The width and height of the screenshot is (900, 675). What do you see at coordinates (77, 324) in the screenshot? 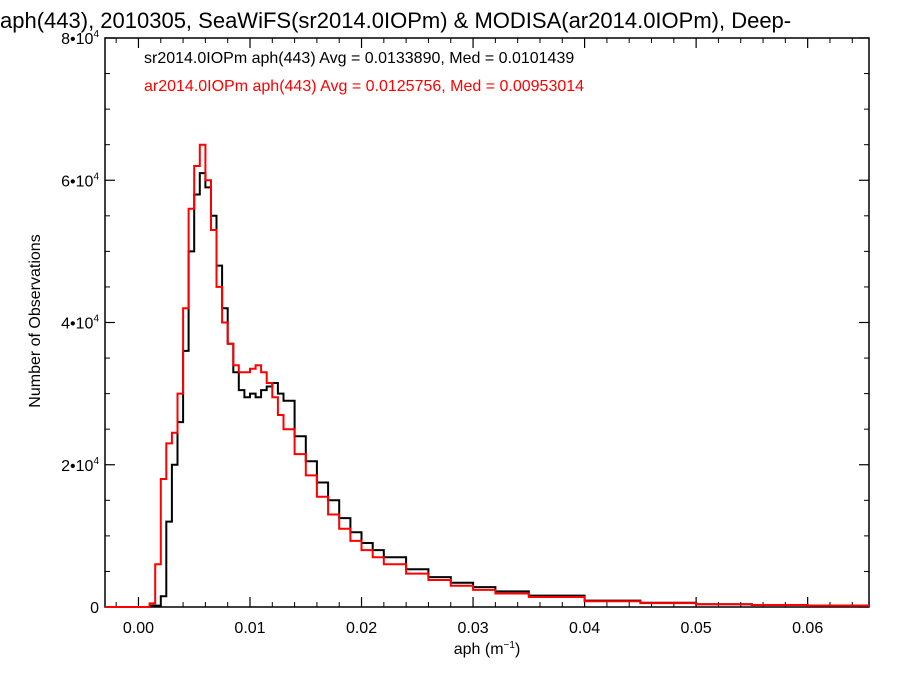
I see `y-tick-label-base: 4•10` at bounding box center [77, 324].